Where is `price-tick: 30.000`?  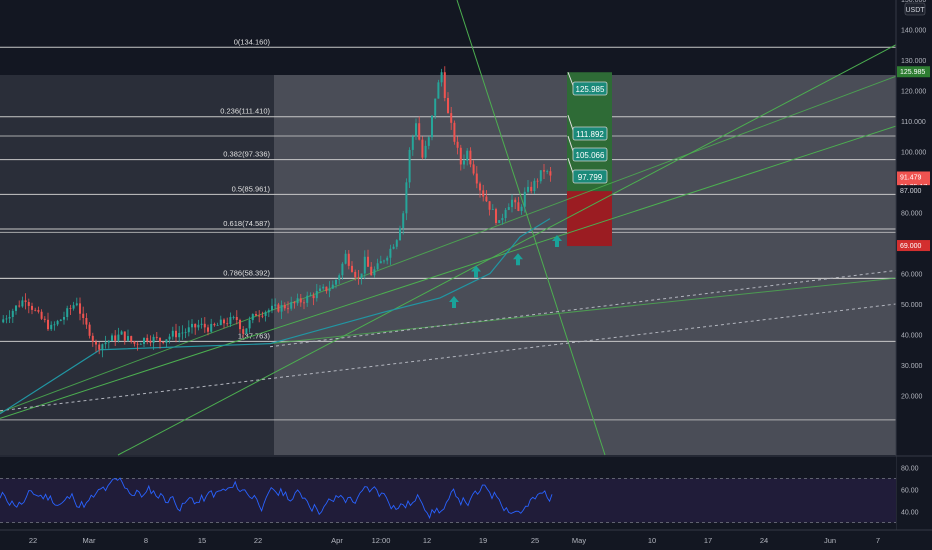 price-tick: 30.000 is located at coordinates (912, 366).